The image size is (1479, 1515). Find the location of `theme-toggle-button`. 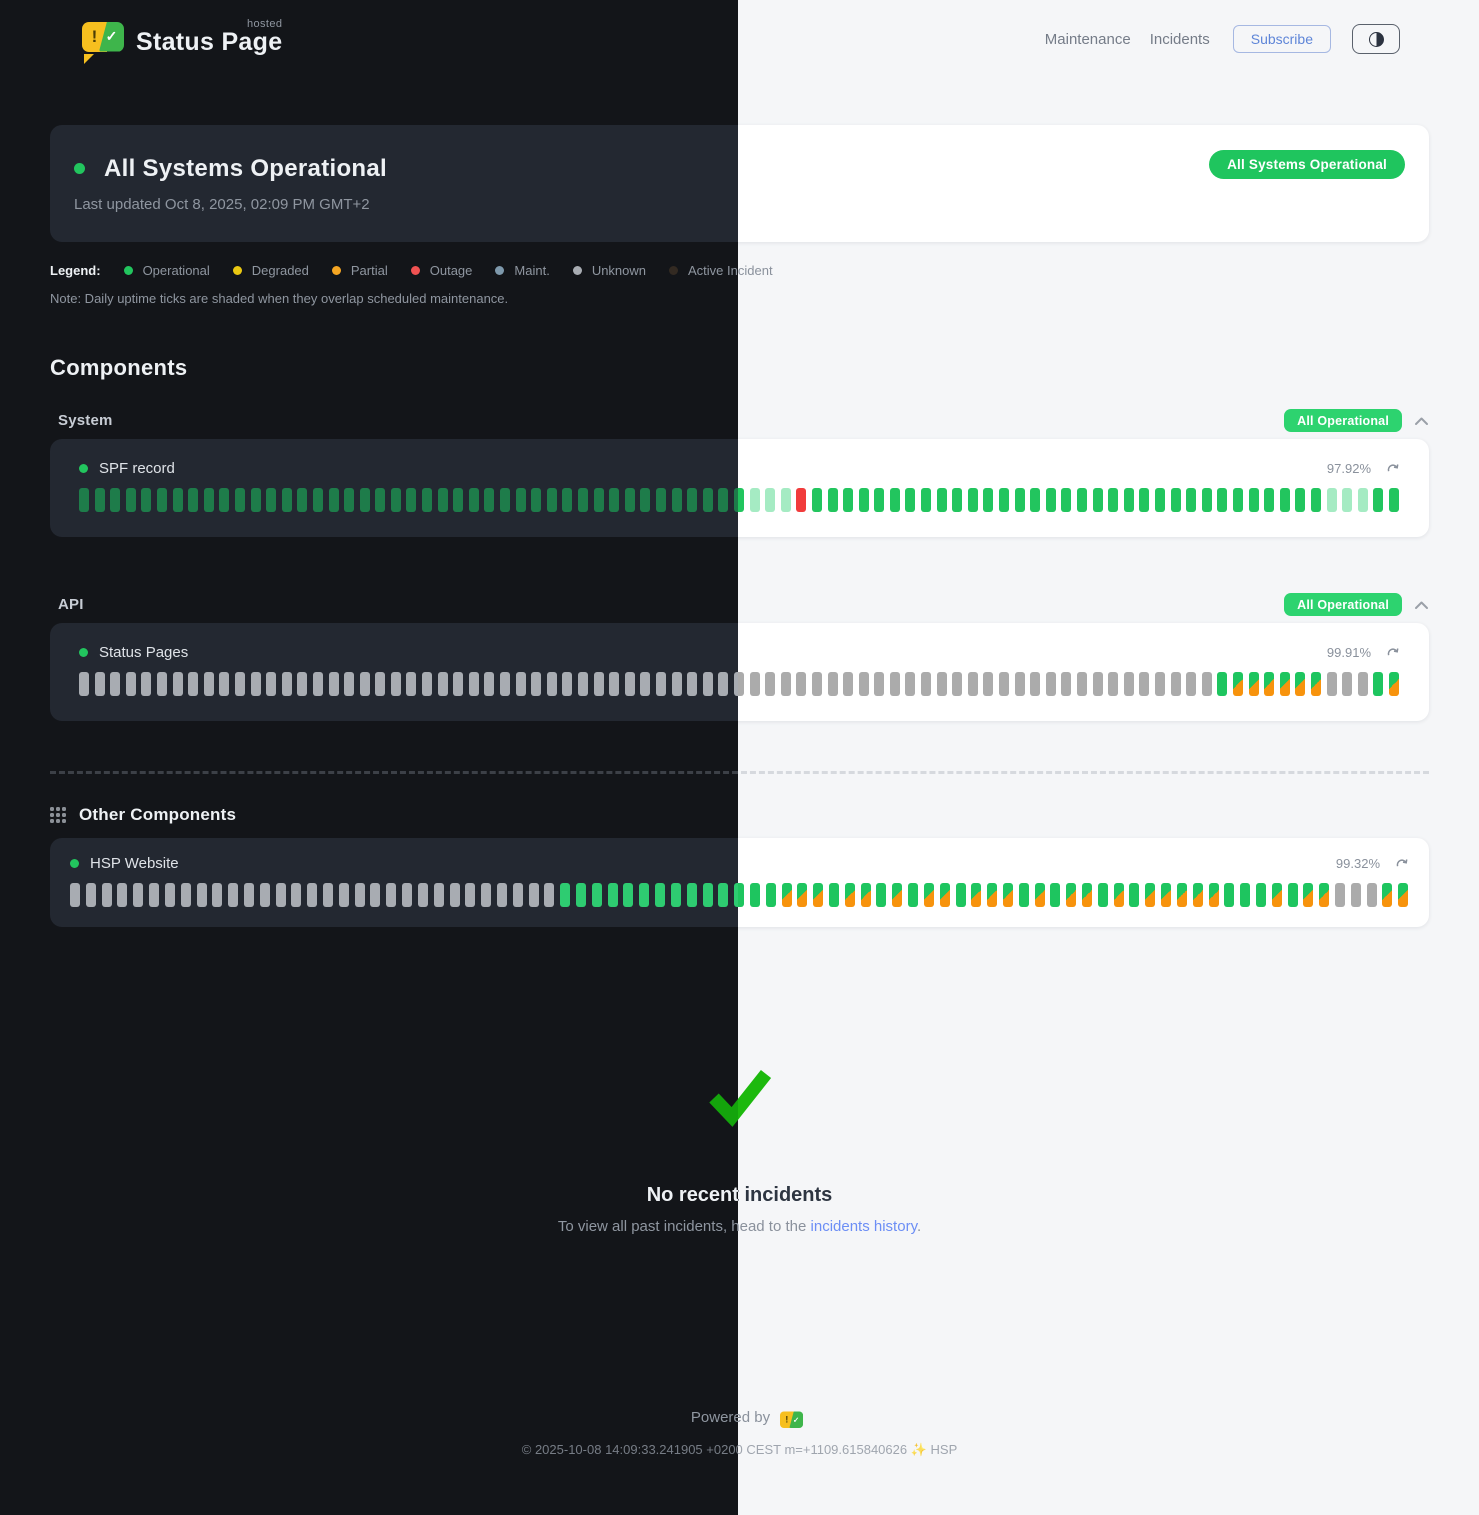

theme-toggle-button is located at coordinates (1376, 39).